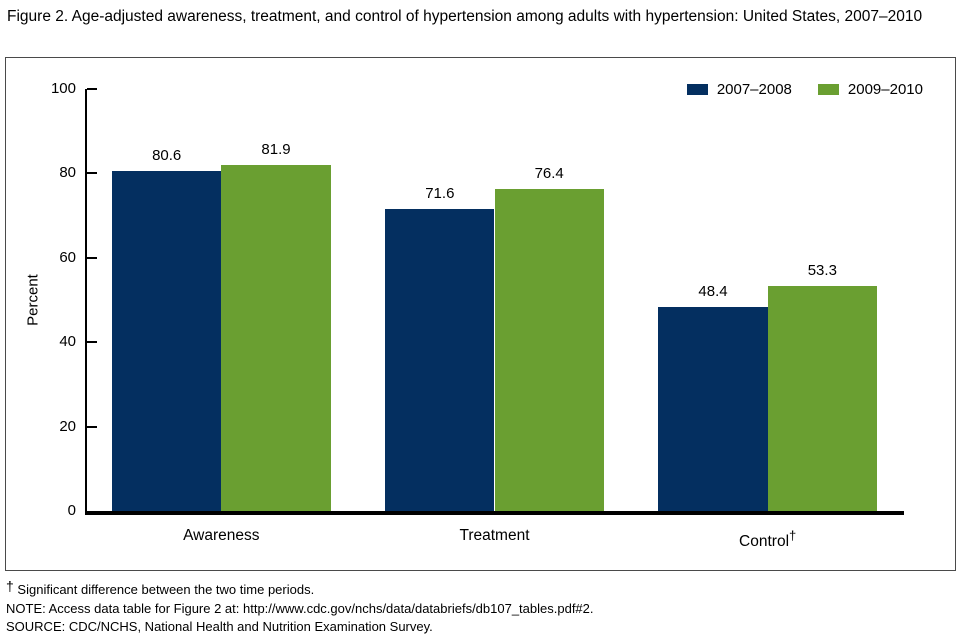  I want to click on x-axis-line, so click(494, 513).